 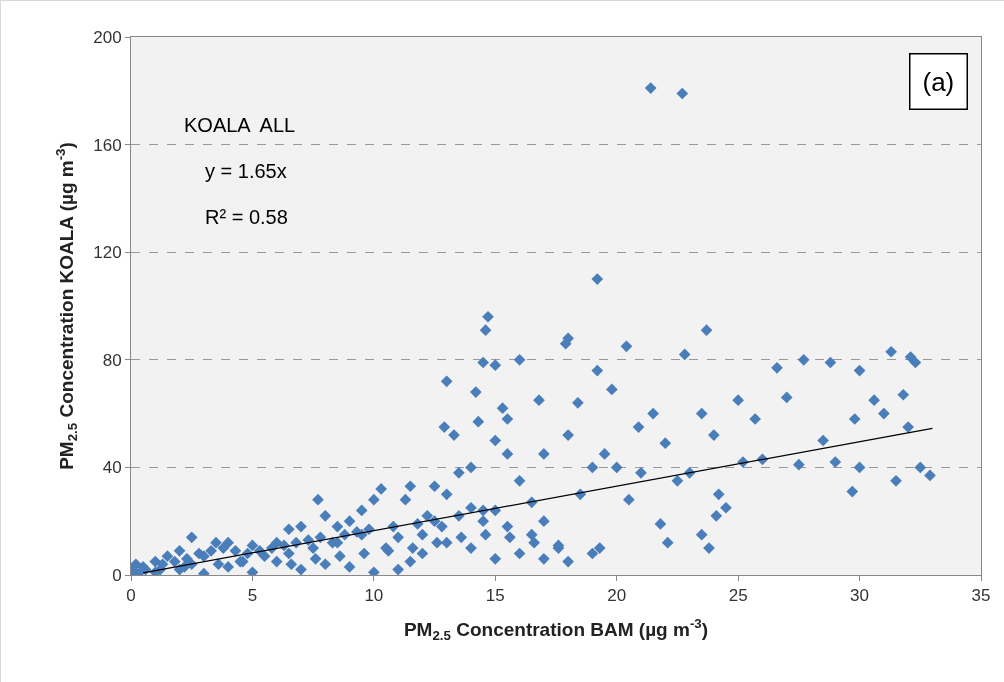 I want to click on x-tick-label: 20, so click(x=617, y=596).